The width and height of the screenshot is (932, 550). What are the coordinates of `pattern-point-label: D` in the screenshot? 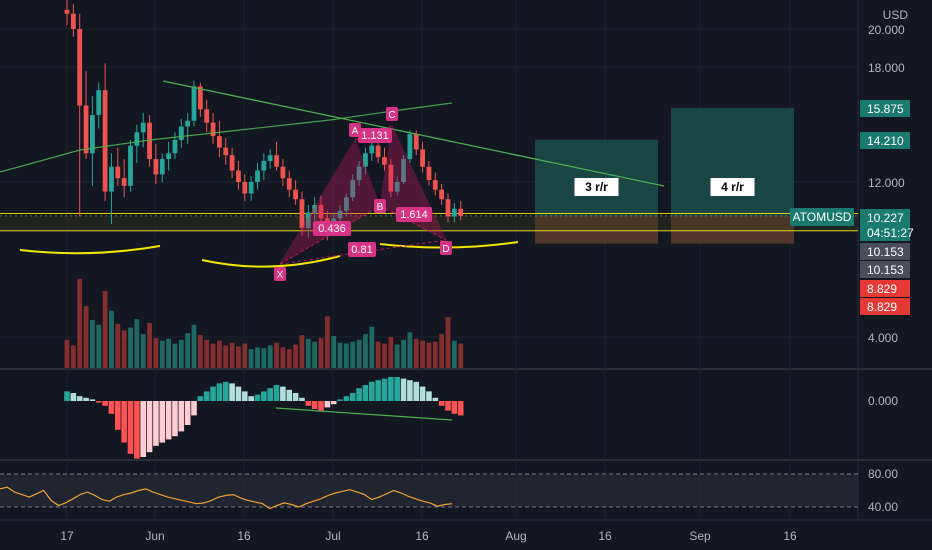 It's located at (445, 249).